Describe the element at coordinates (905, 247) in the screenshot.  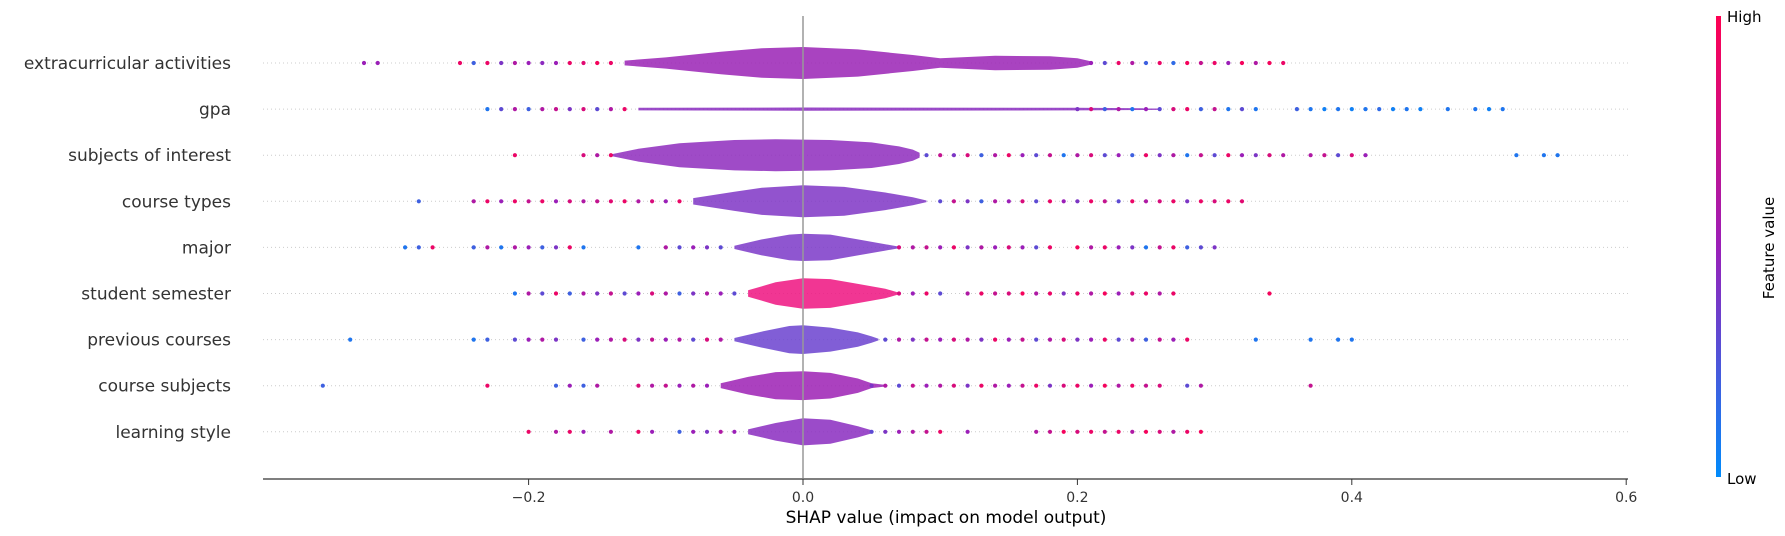
I see `feature-row: major` at that location.